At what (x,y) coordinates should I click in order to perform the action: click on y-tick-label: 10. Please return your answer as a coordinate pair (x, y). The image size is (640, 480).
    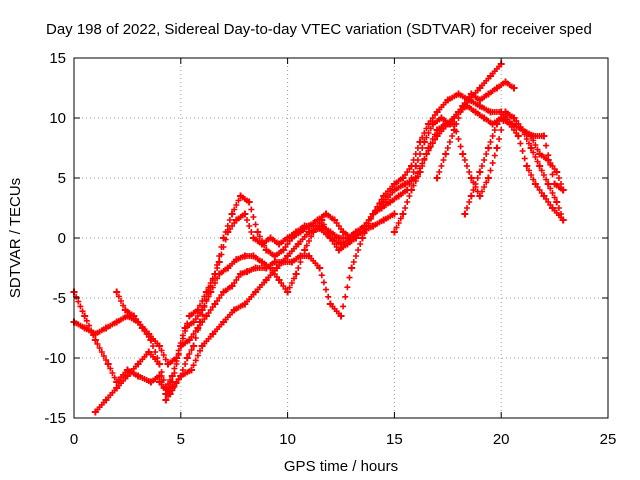
    Looking at the image, I should click on (57, 118).